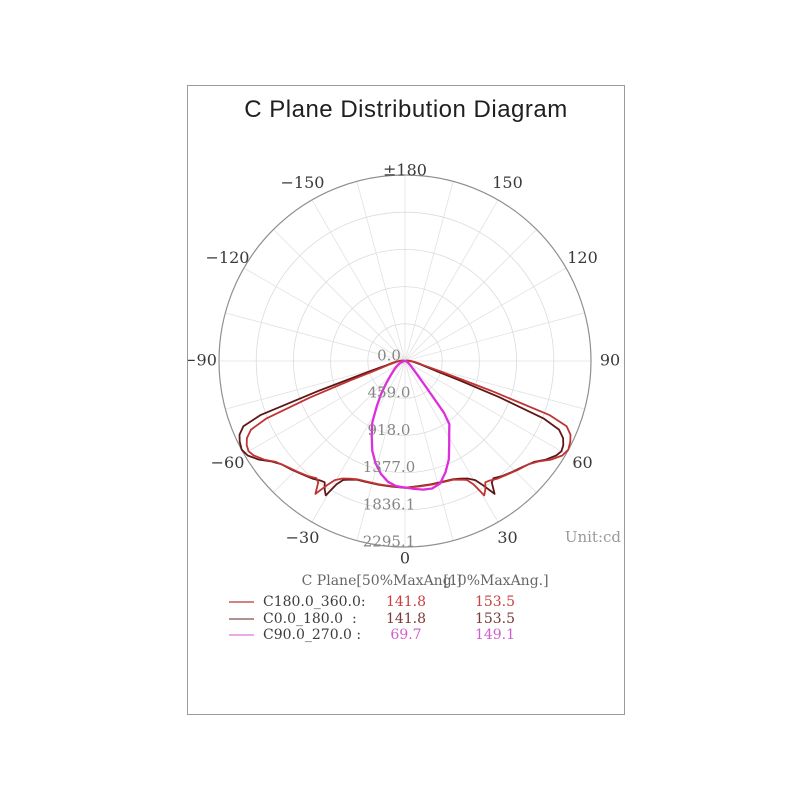  What do you see at coordinates (389, 430) in the screenshot?
I see `radial-tick-label: 918.0` at bounding box center [389, 430].